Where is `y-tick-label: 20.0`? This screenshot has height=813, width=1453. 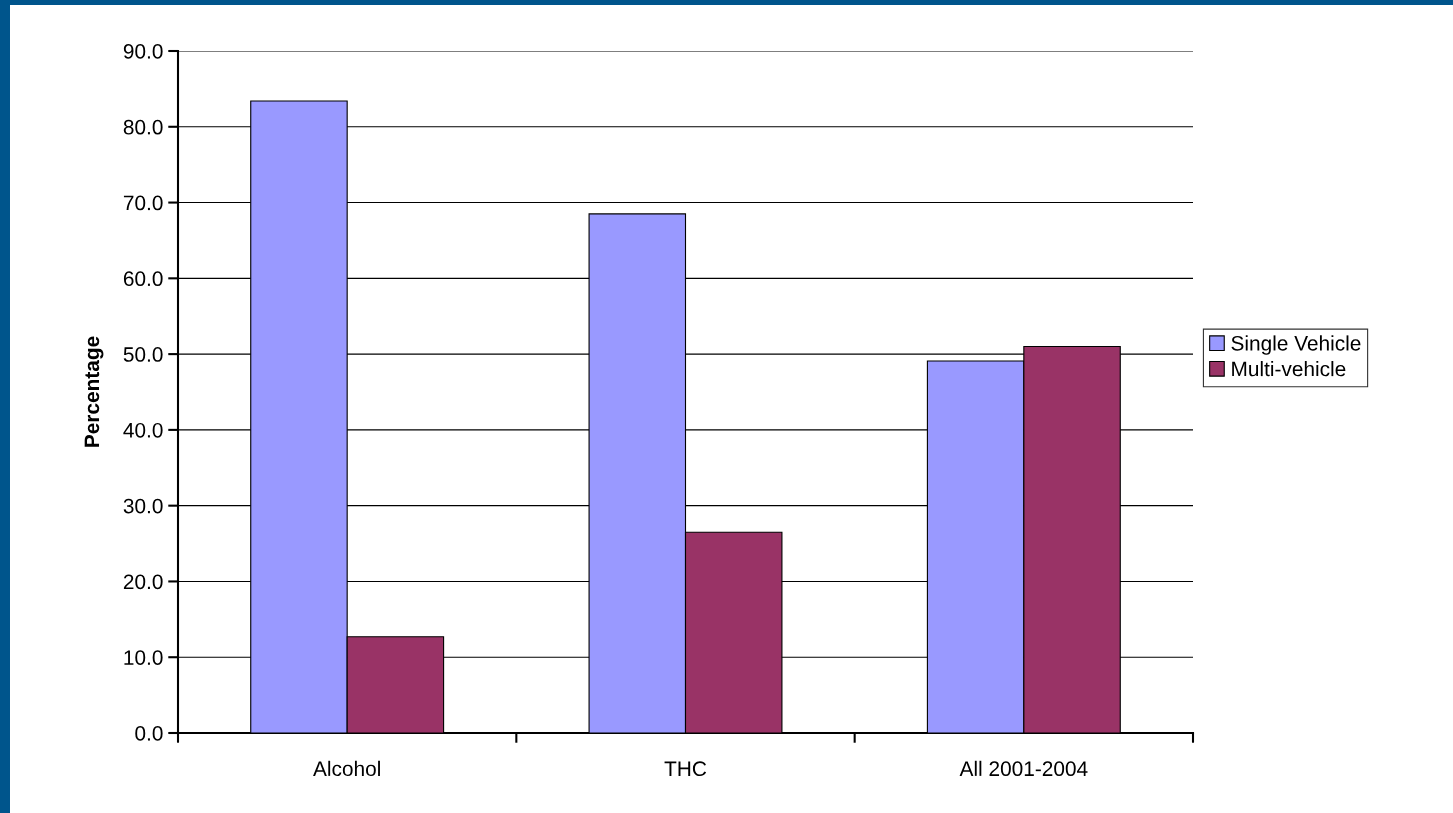
y-tick-label: 20.0 is located at coordinates (143, 582).